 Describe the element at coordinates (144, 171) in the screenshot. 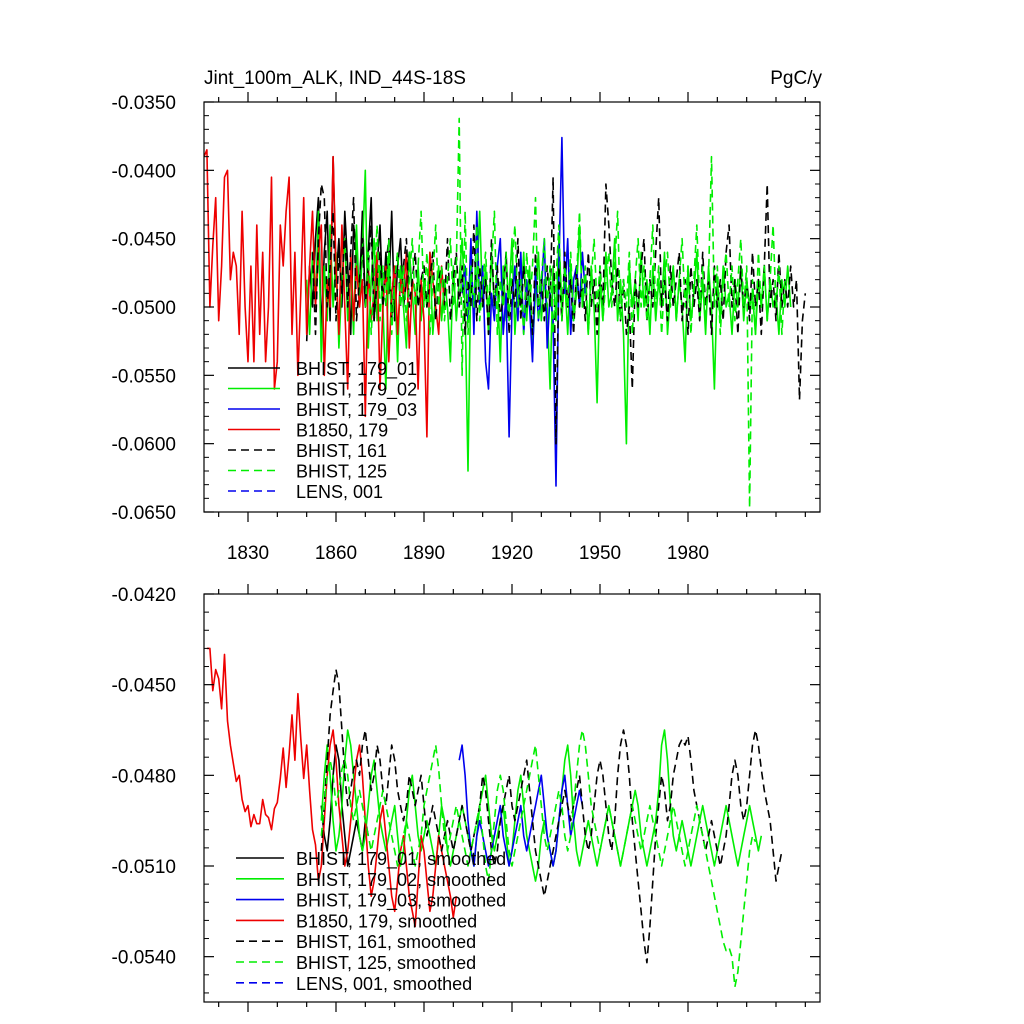

I see `y-tick-label: -0.0400` at that location.